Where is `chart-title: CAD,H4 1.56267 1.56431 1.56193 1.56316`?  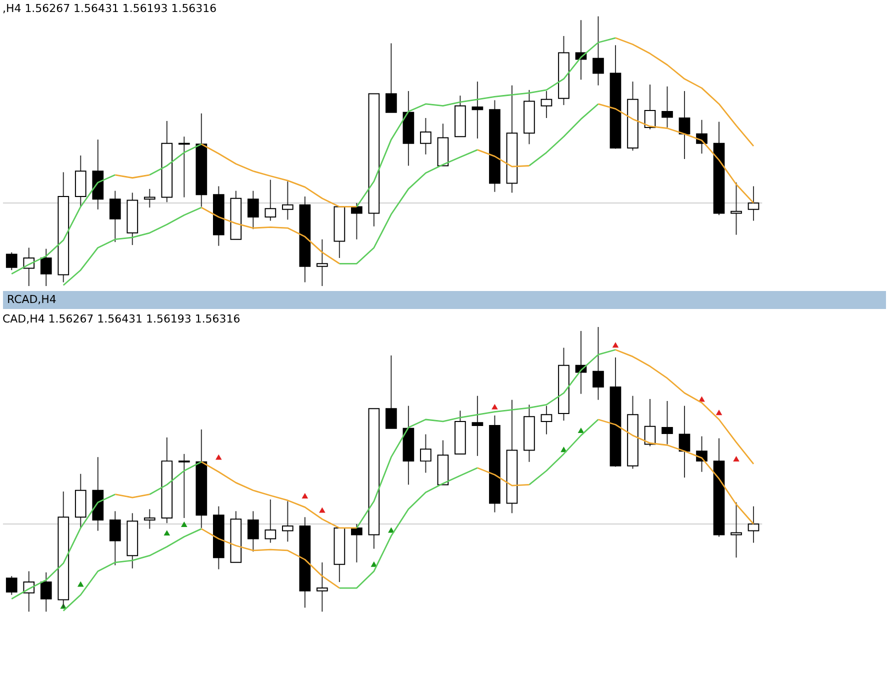
chart-title: CAD,H4 1.56267 1.56431 1.56193 1.56316 is located at coordinates (121, 319).